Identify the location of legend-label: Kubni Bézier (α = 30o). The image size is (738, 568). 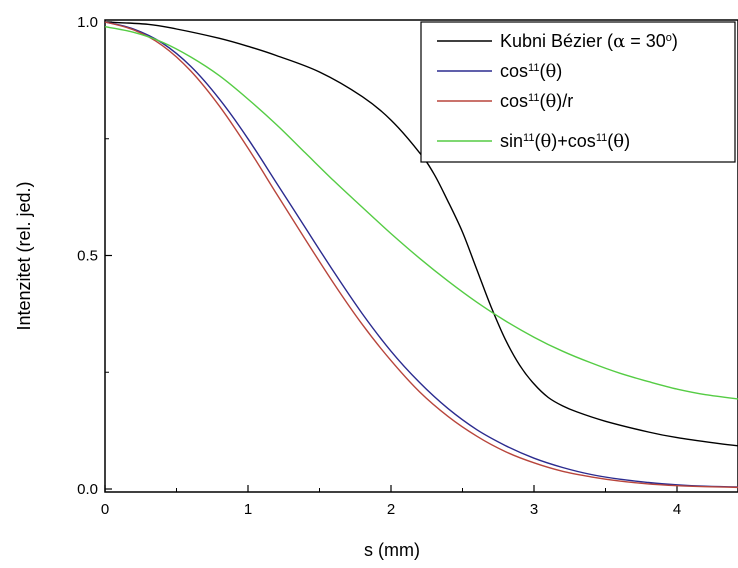
(589, 41).